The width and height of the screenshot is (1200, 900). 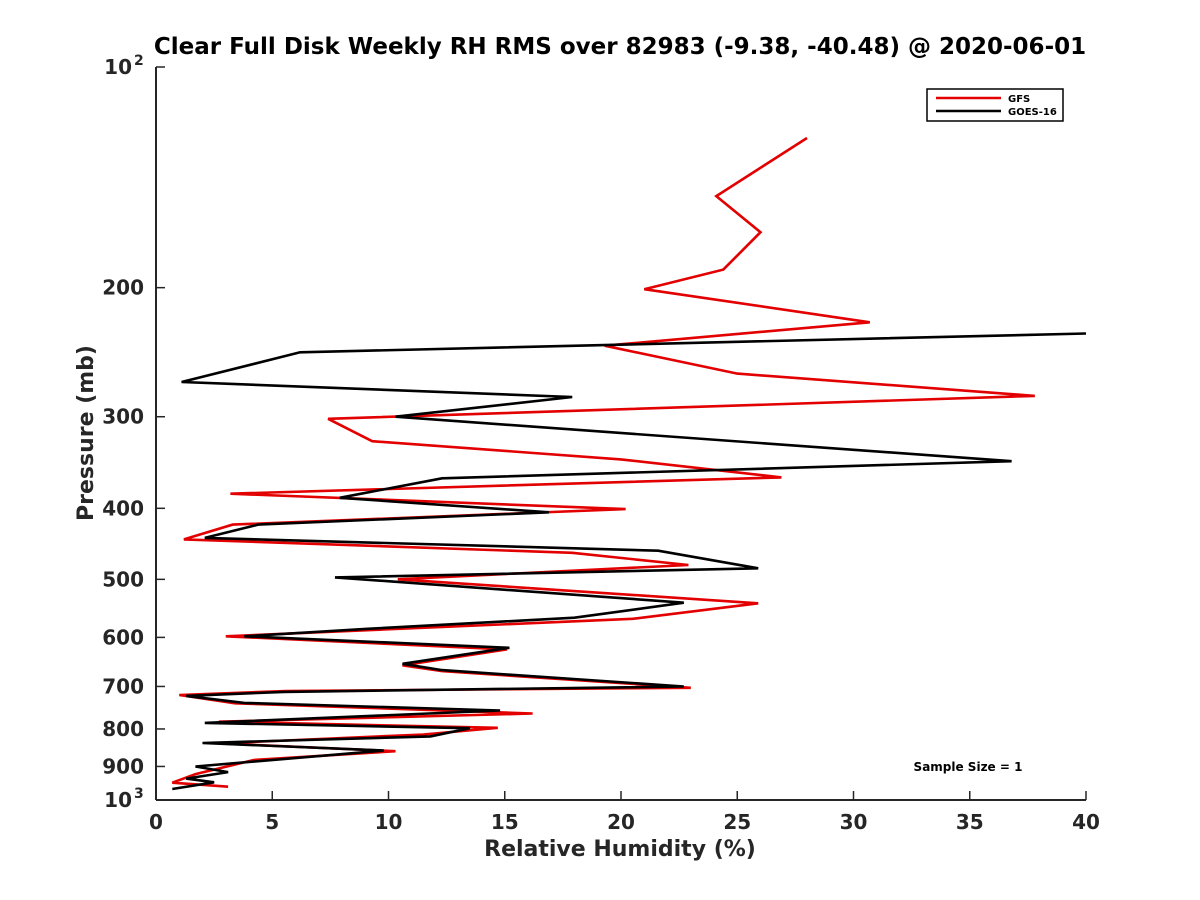 I want to click on x-tick-label-35: 35, so click(x=970, y=822).